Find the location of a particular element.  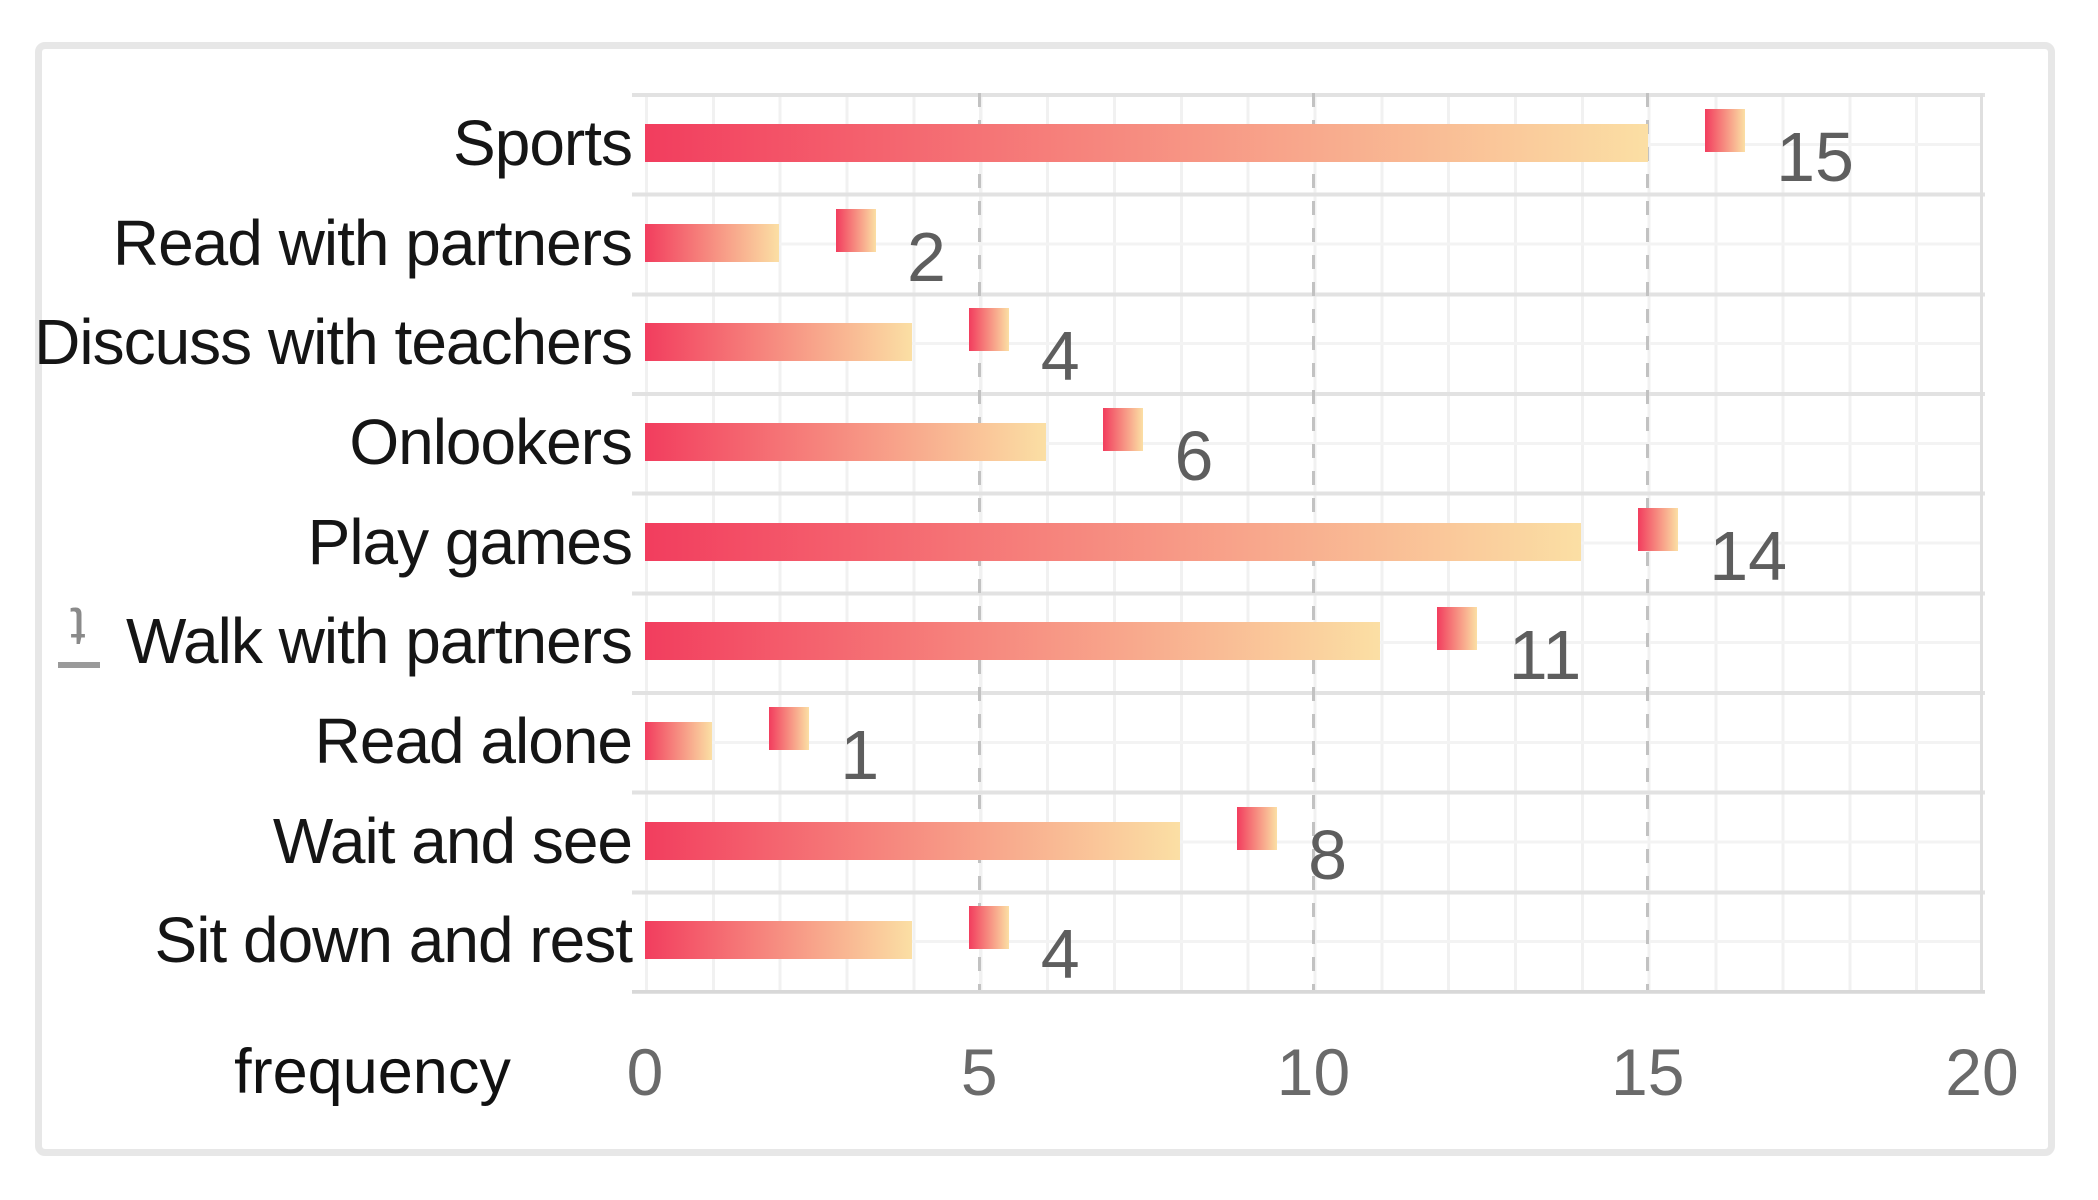

value-label: 2 is located at coordinates (926, 256).